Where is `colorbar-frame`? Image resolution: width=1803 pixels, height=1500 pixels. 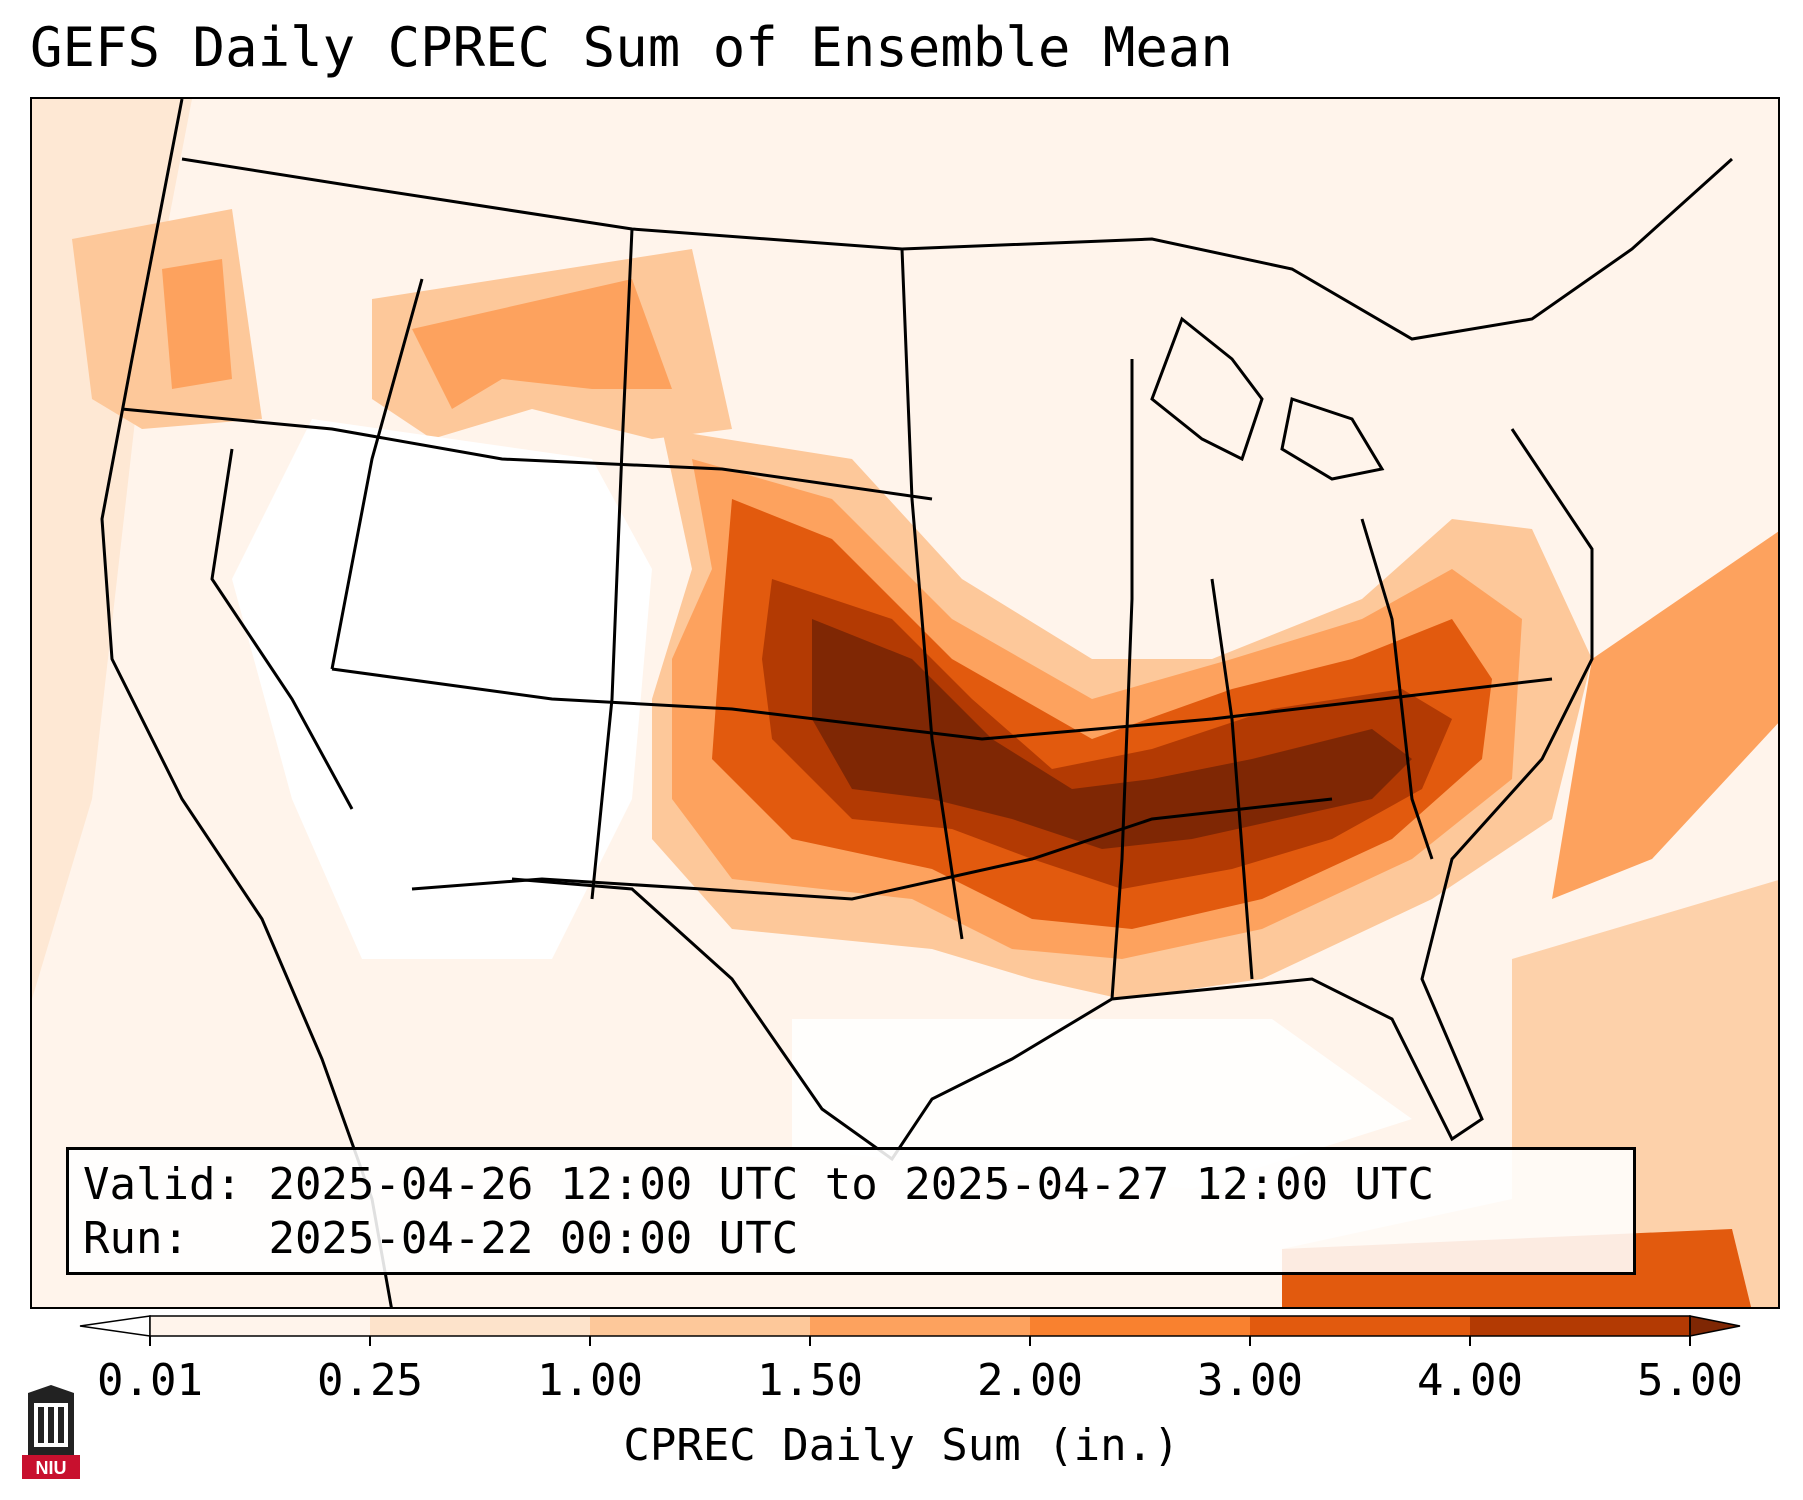
colorbar-frame is located at coordinates (920, 1326).